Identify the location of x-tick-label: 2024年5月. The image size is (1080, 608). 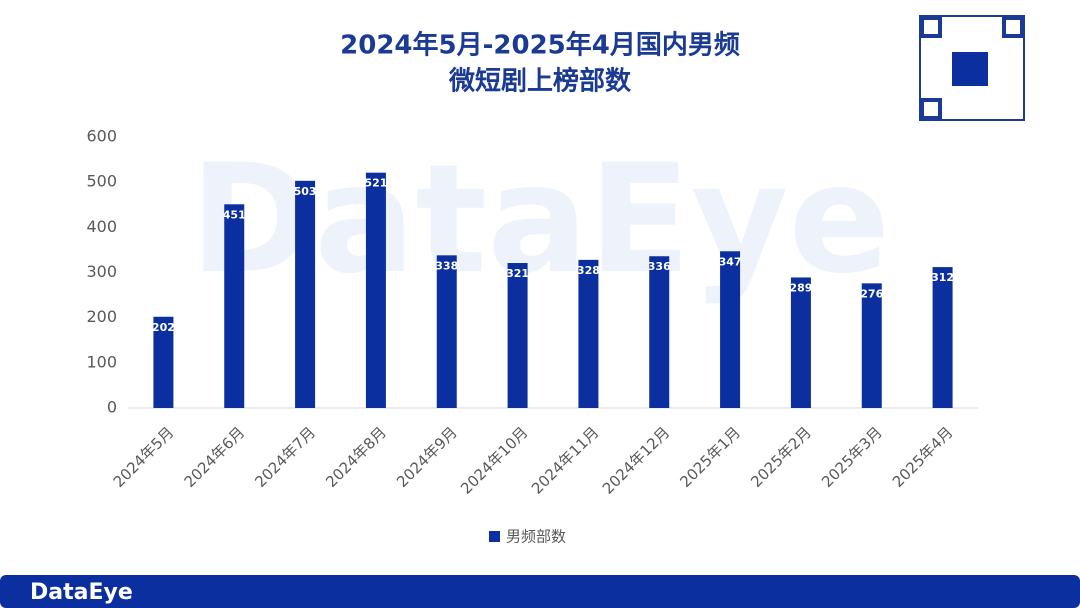
(144, 457).